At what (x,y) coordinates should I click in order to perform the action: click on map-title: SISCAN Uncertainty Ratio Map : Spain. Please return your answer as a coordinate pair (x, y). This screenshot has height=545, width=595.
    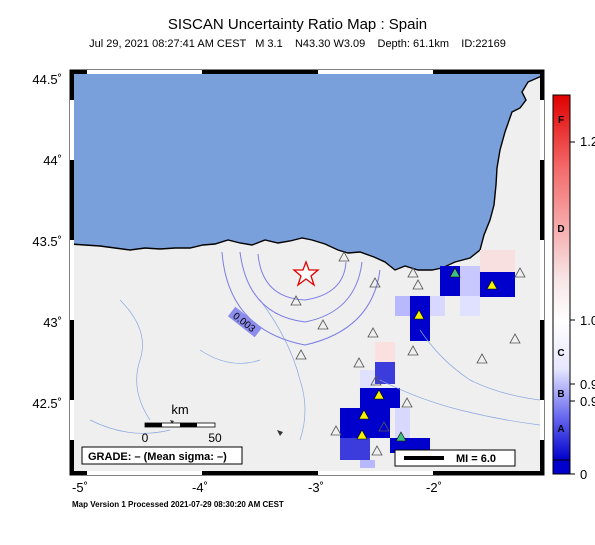
    Looking at the image, I should click on (297, 24).